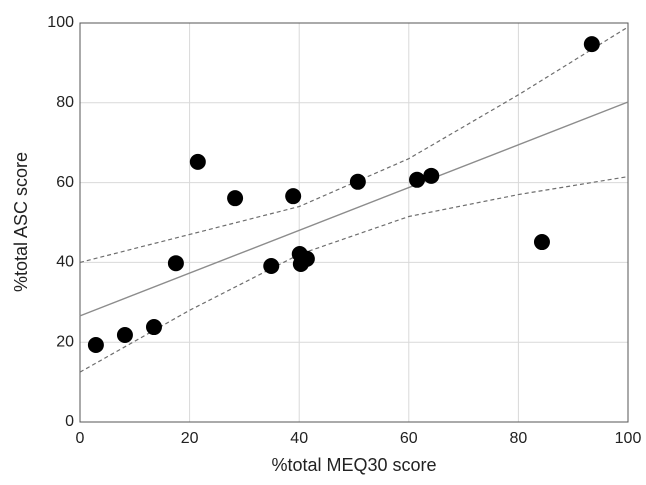 This screenshot has width=646, height=485. I want to click on y-tick-label: 80, so click(65, 102).